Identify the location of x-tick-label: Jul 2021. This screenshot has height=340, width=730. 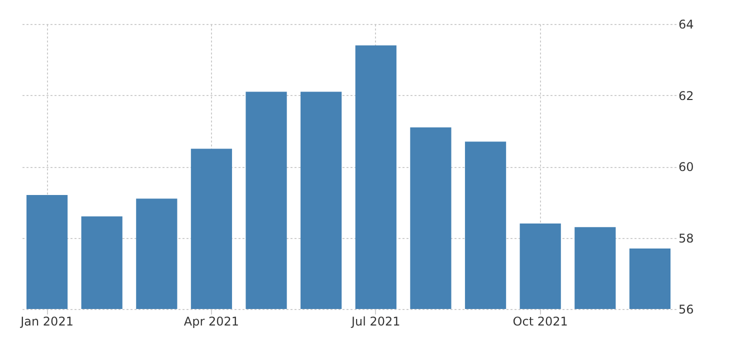
(375, 321).